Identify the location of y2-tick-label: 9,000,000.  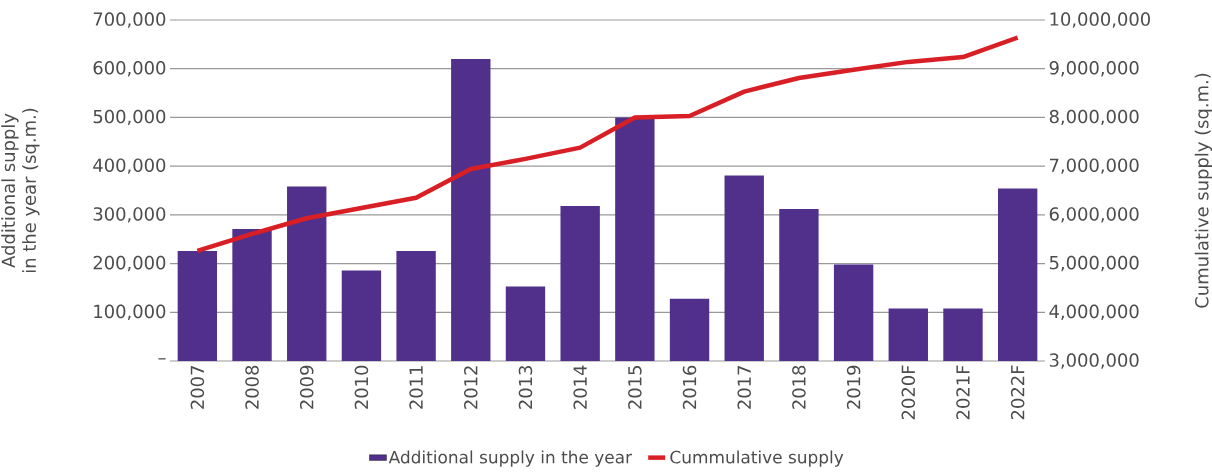
(1094, 69).